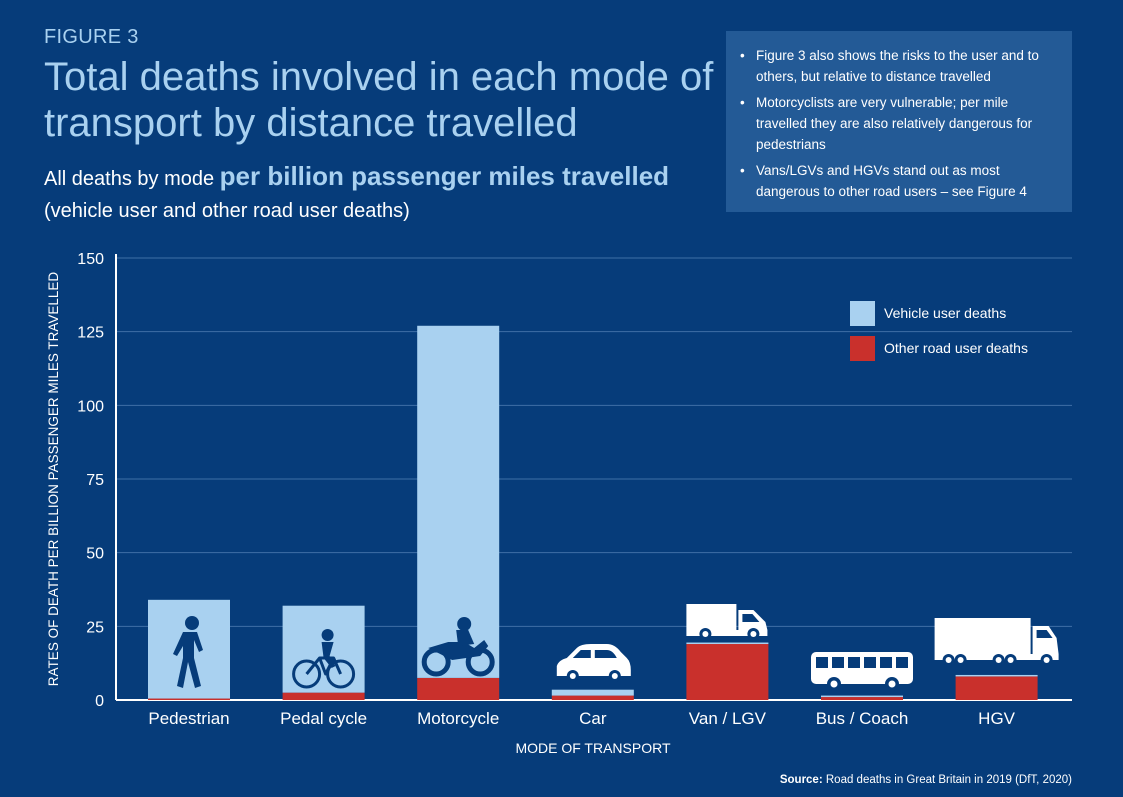  Describe the element at coordinates (95, 627) in the screenshot. I see `y-tick-label: 25` at that location.